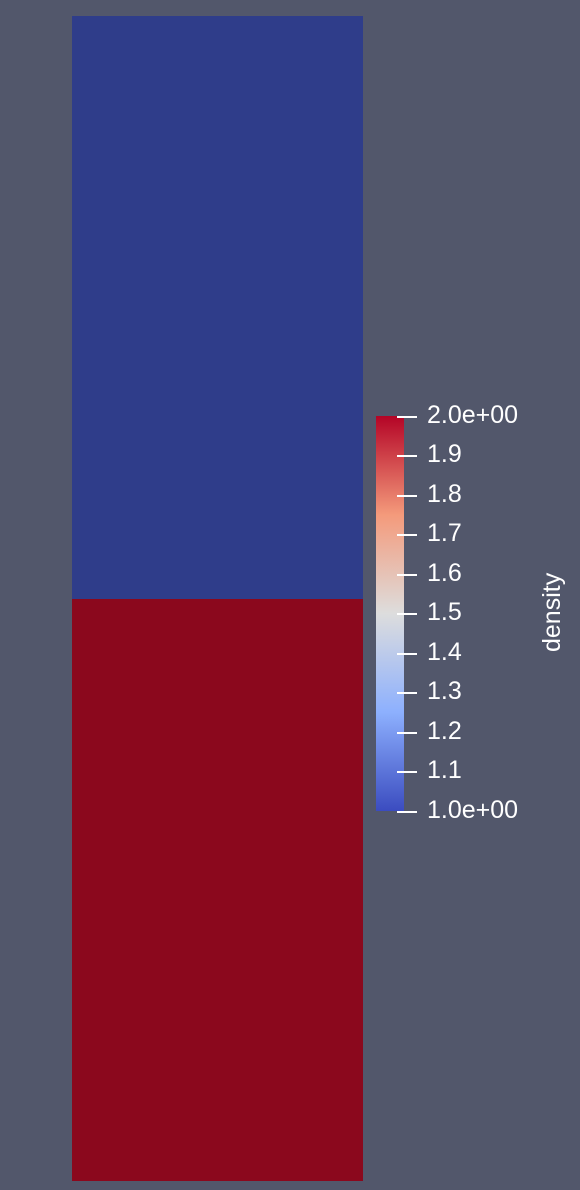 This screenshot has width=580, height=1190. Describe the element at coordinates (444, 691) in the screenshot. I see `colorbar-tick-label: 1.3` at that location.